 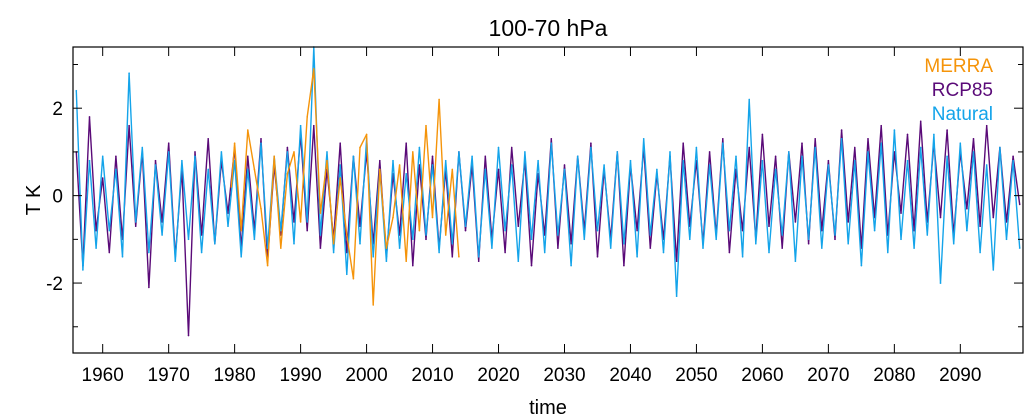 I want to click on x-tick-label: 2020, so click(x=498, y=375).